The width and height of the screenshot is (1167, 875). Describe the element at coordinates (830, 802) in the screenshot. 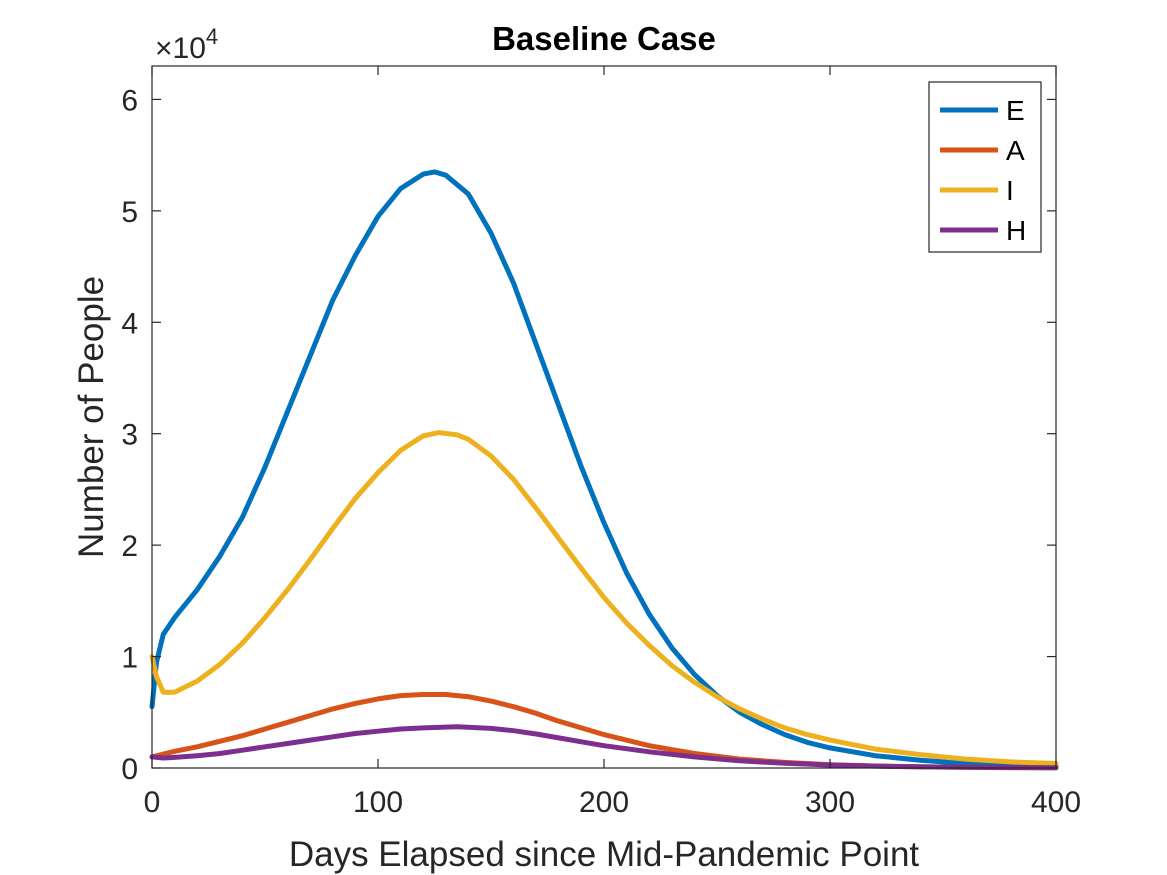

I see `x-tick-label: 300` at that location.